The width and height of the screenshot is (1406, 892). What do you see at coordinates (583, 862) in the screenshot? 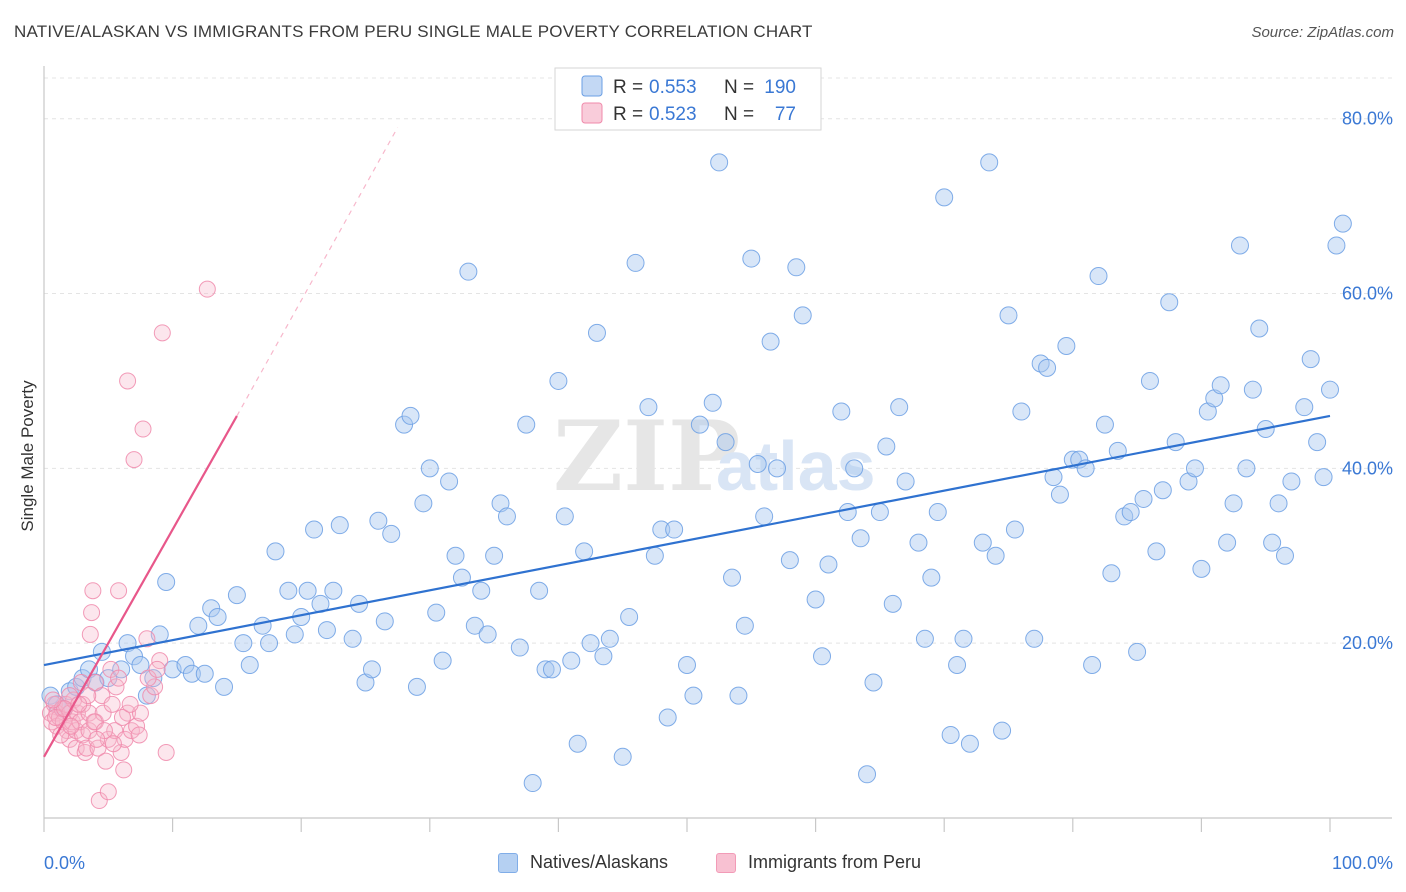
I see `legend-item-natives: Natives/Alaskans` at bounding box center [583, 862].